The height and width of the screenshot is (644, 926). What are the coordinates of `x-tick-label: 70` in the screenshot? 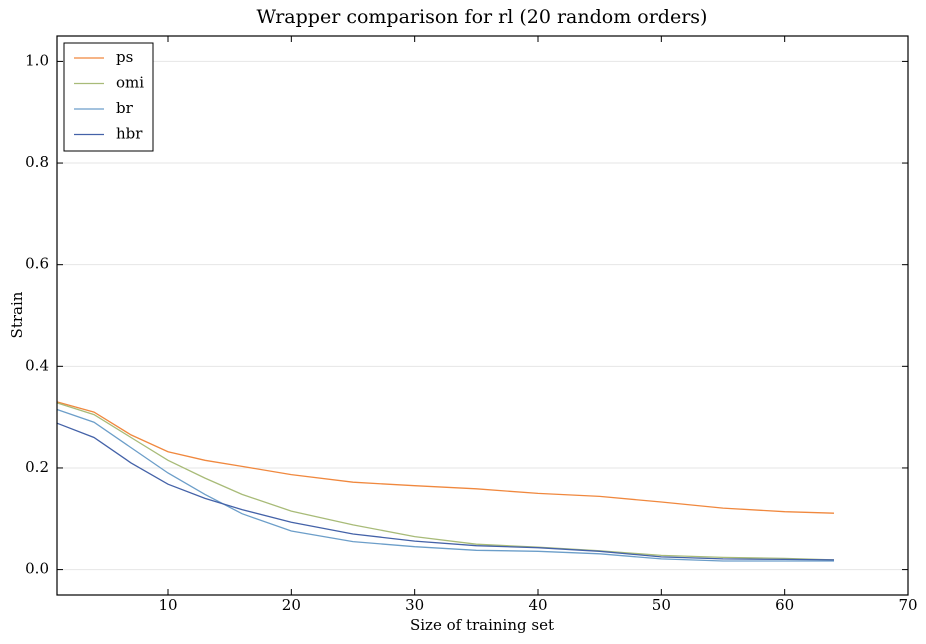 It's located at (907, 605).